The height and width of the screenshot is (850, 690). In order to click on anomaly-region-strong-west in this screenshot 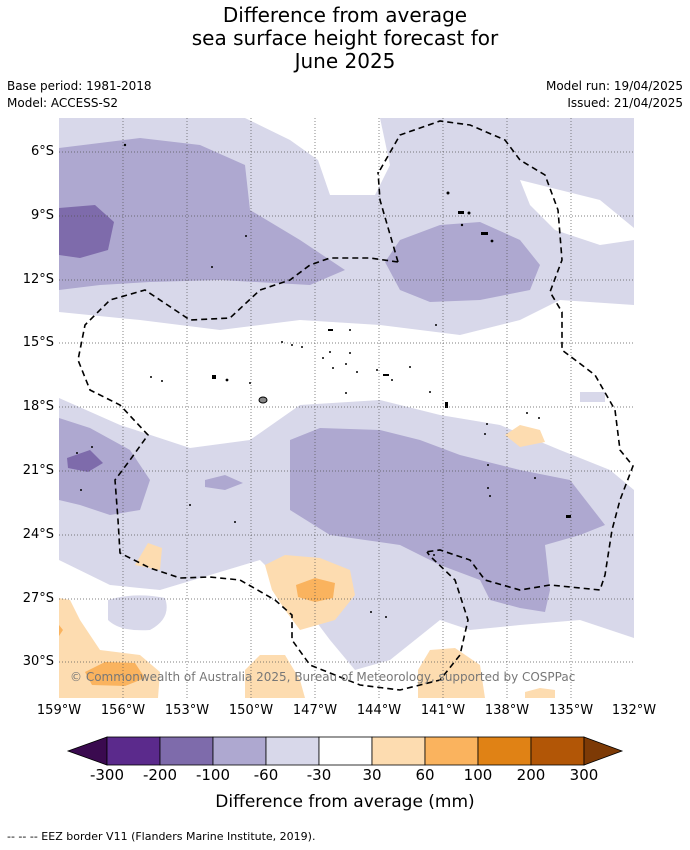, I will do `click(86, 231)`.